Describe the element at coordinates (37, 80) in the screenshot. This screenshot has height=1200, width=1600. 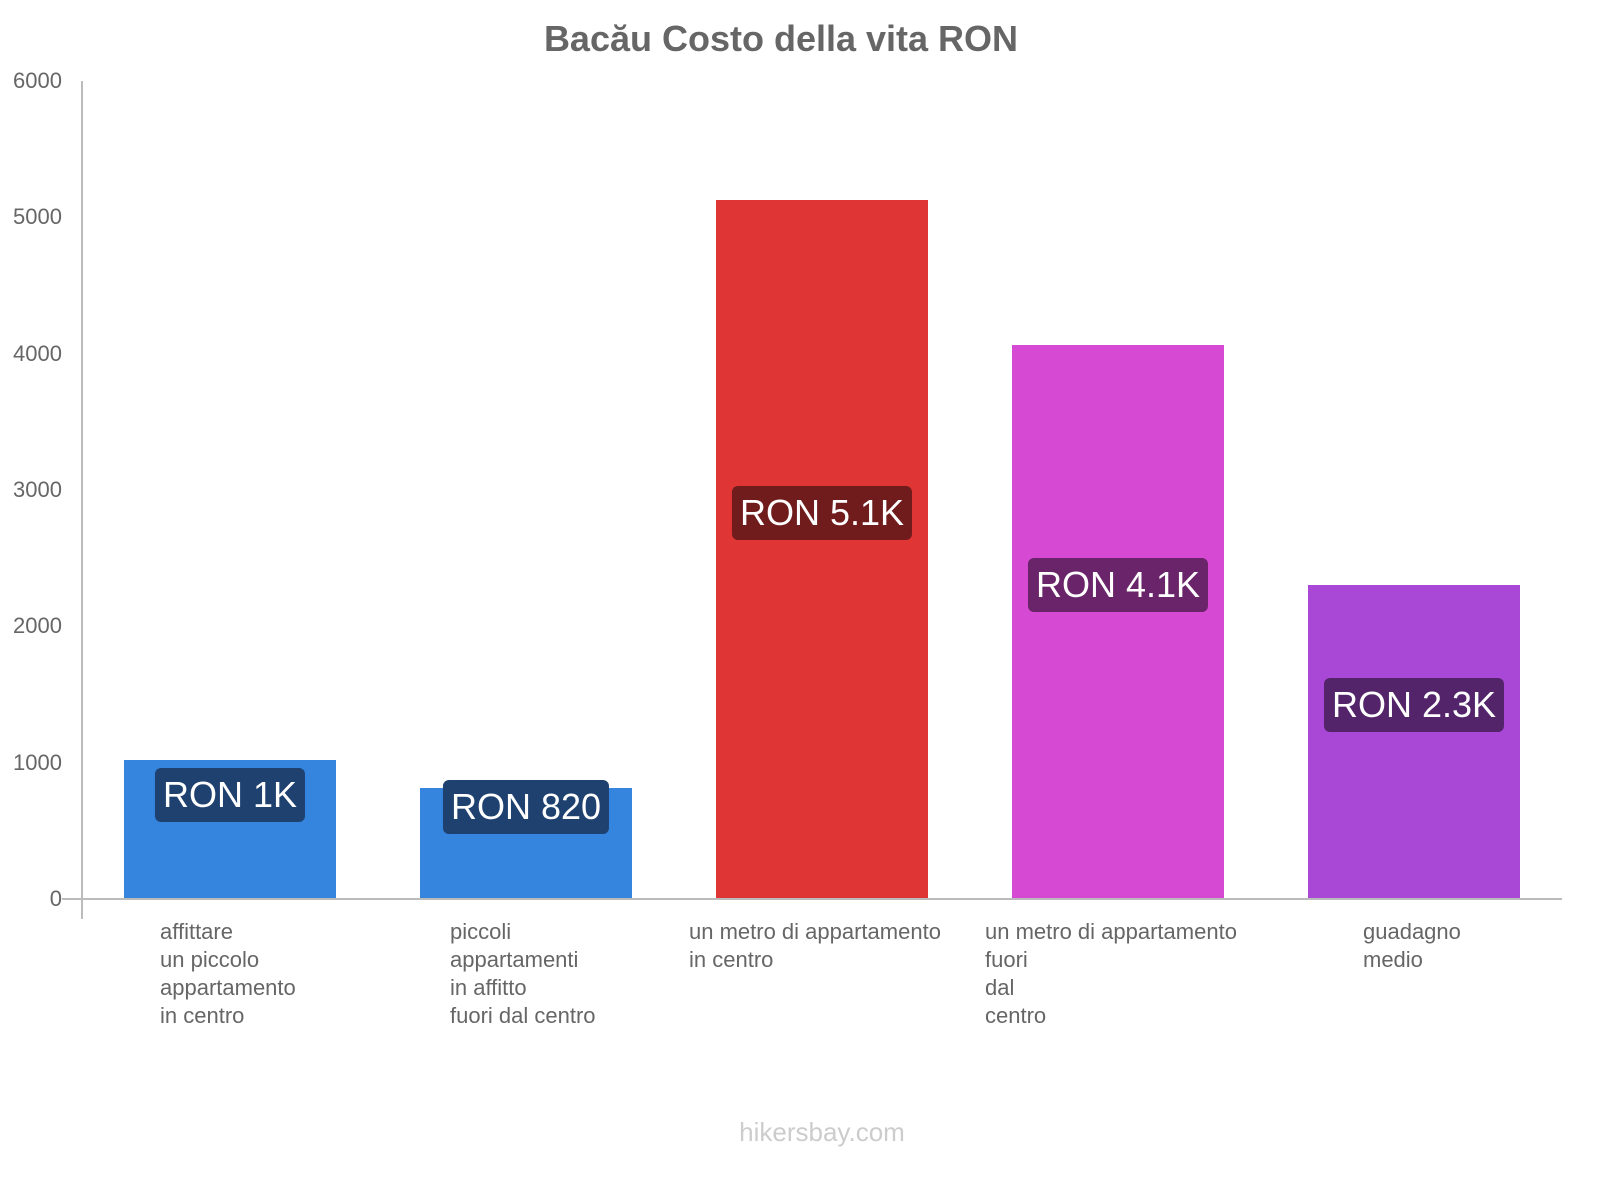
I see `y-tick-label: 6000` at that location.